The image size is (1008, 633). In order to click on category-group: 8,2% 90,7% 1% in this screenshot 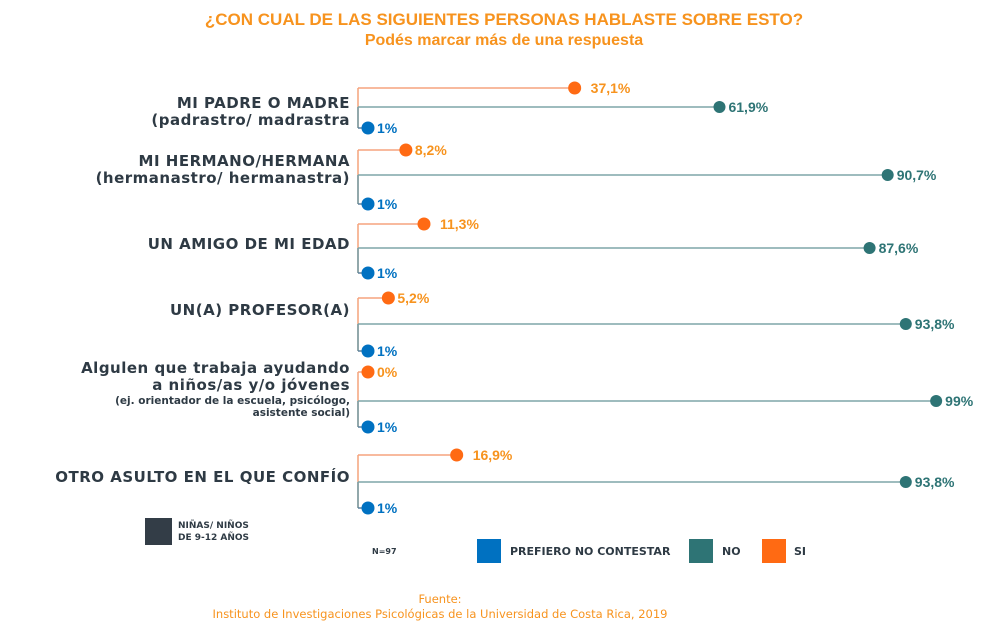, I will do `click(647, 177)`.